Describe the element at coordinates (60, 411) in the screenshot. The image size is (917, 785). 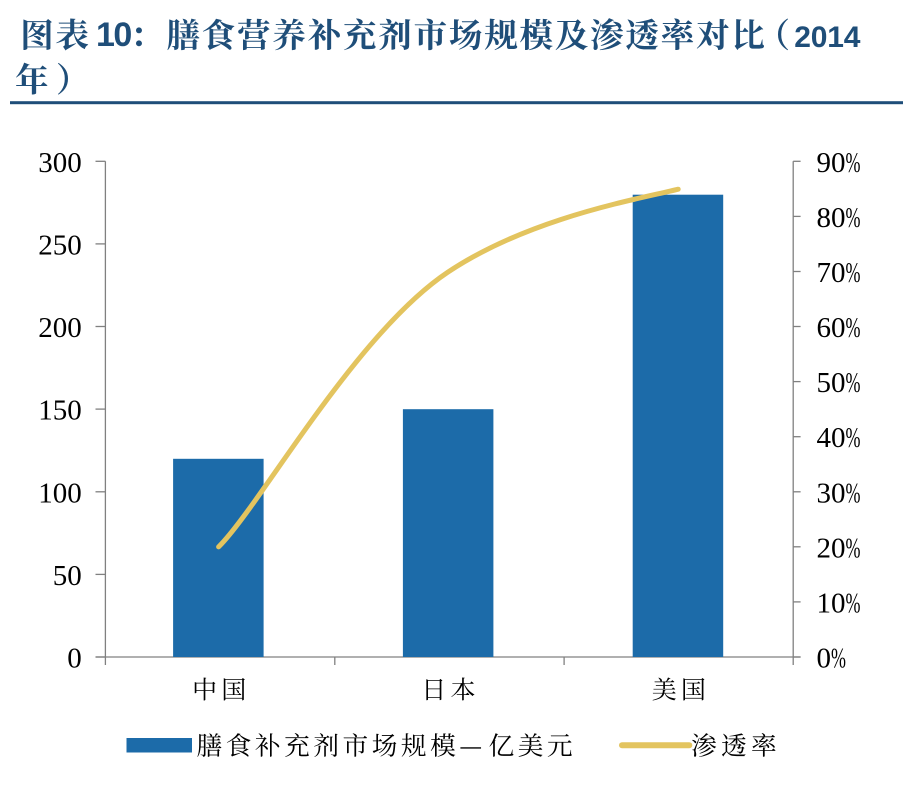
I see `svg-text: 150` at that location.